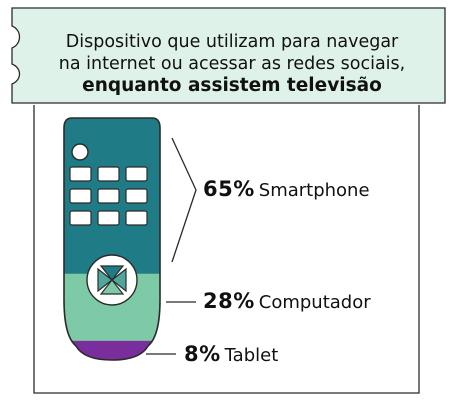  What do you see at coordinates (232, 85) in the screenshot?
I see `title-line-3: enquanto assistem televisão` at bounding box center [232, 85].